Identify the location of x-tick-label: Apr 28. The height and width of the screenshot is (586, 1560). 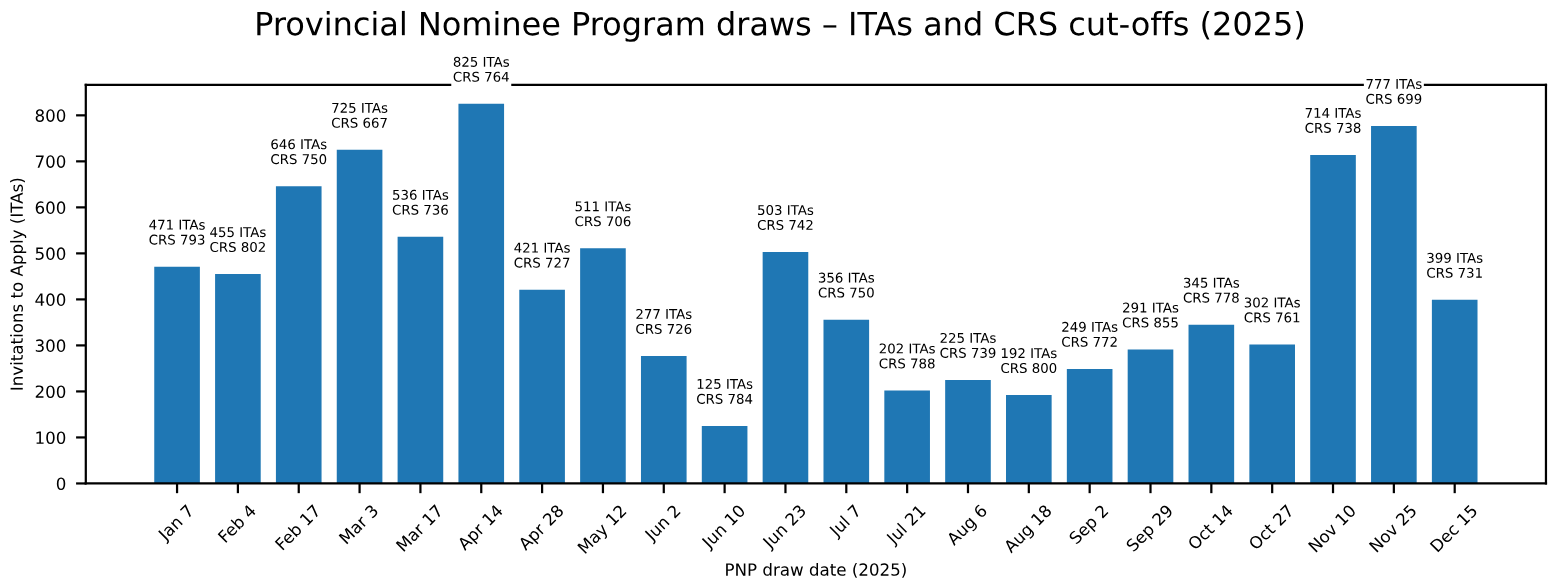
(542, 528).